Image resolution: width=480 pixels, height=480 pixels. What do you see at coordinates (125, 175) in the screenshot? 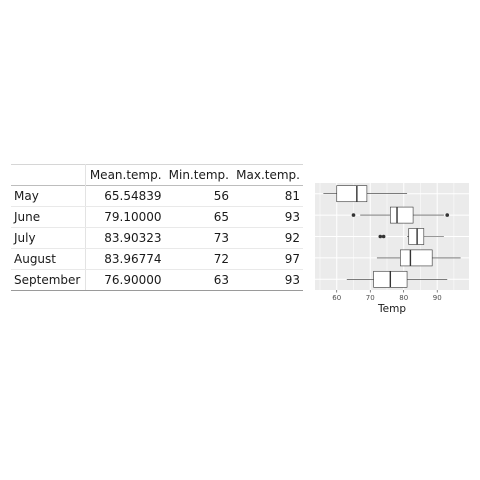
I see `header-mean-temp: Mean.temp.` at bounding box center [125, 175].